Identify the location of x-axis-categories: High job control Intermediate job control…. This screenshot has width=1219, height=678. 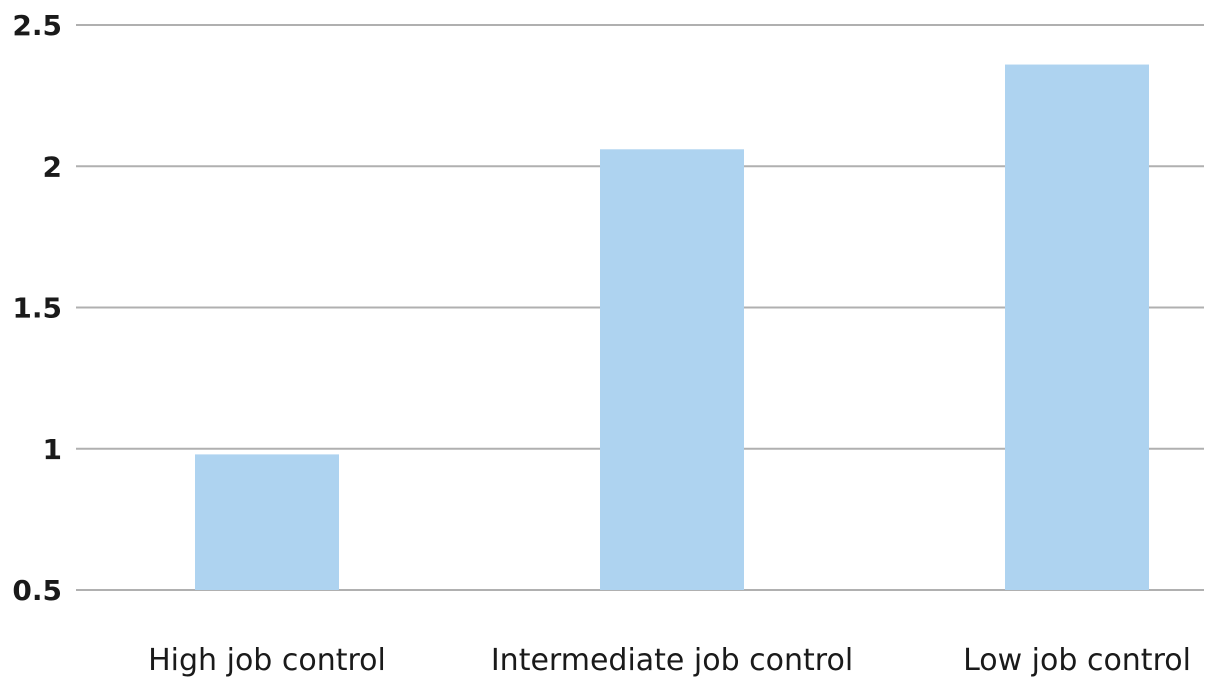
(669, 660).